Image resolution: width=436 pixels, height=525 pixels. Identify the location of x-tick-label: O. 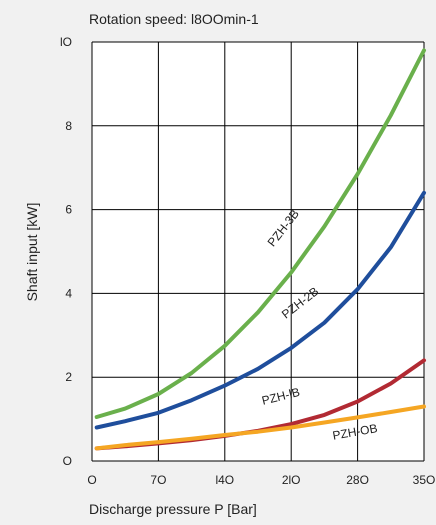
(91, 480).